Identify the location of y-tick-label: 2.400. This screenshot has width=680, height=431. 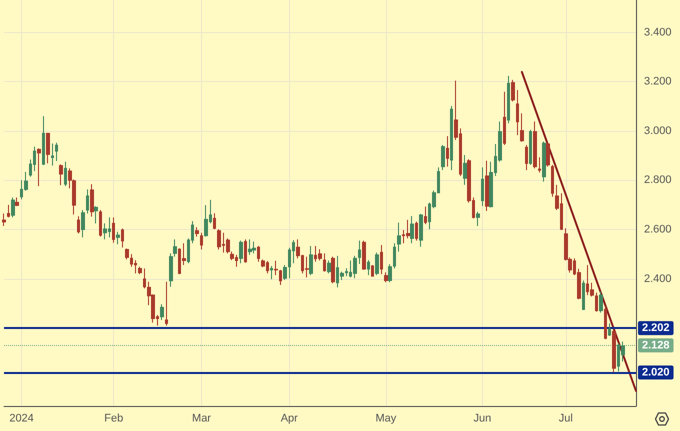
(658, 278).